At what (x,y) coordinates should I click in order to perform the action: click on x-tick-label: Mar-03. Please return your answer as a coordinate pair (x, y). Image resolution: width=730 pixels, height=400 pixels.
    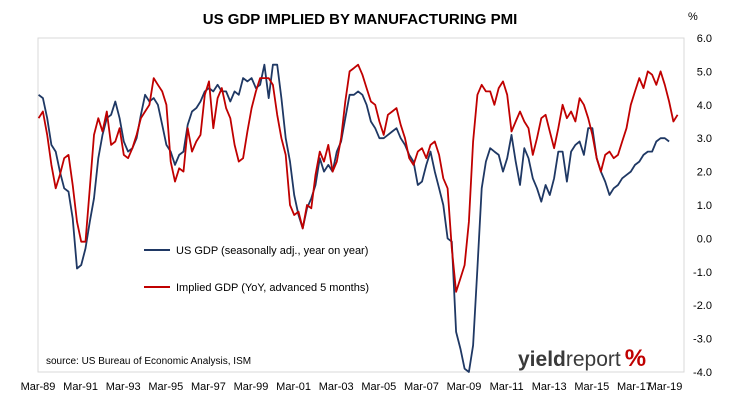
    Looking at the image, I should click on (336, 387).